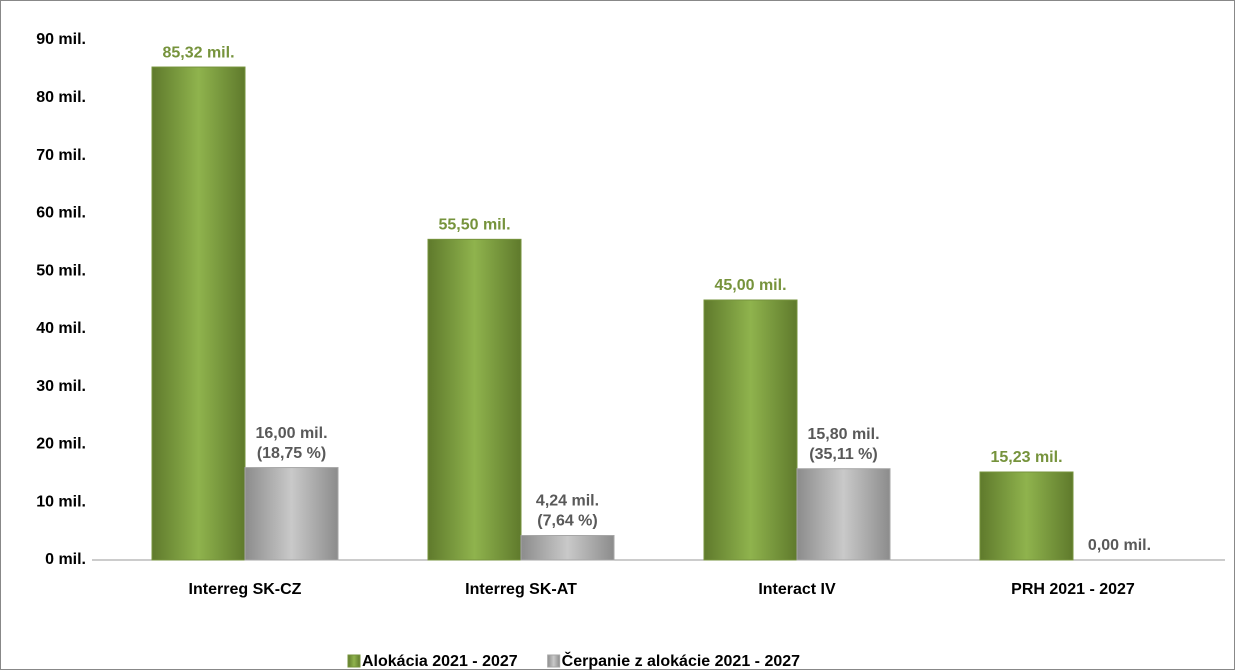 This screenshot has width=1235, height=670. What do you see at coordinates (61, 97) in the screenshot?
I see `y-tick-label: 80 mil.` at bounding box center [61, 97].